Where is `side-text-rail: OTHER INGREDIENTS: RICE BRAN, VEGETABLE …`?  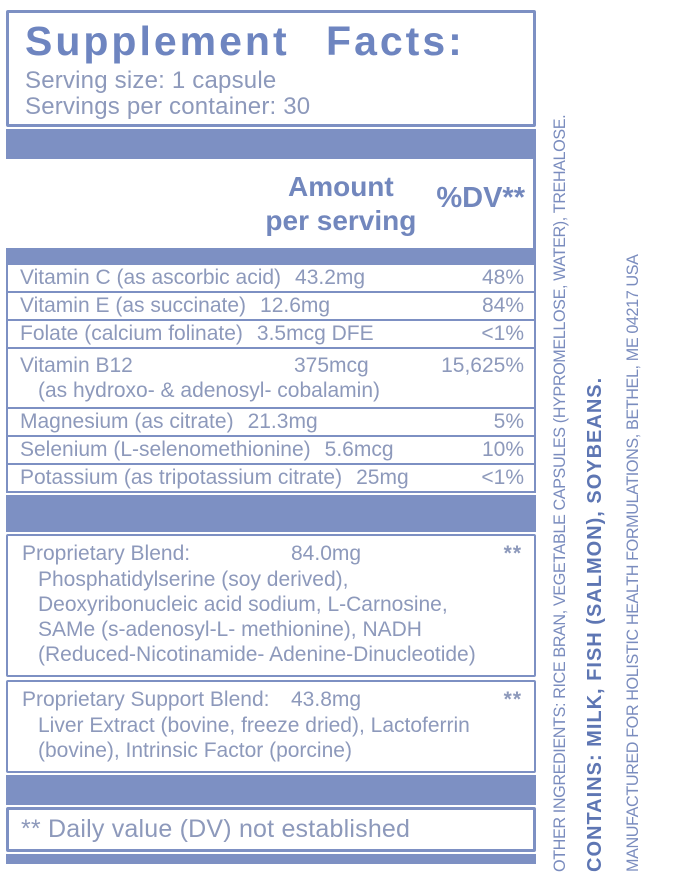
side-text-rail: OTHER INGREDIENTS: RICE BRAN, VEGETABLE … is located at coordinates (601, 438).